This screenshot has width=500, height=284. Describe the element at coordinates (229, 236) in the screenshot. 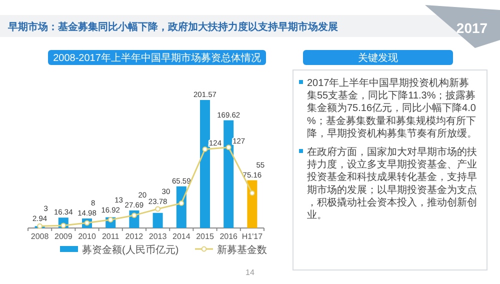

I see `x-tick-label: 2016` at that location.